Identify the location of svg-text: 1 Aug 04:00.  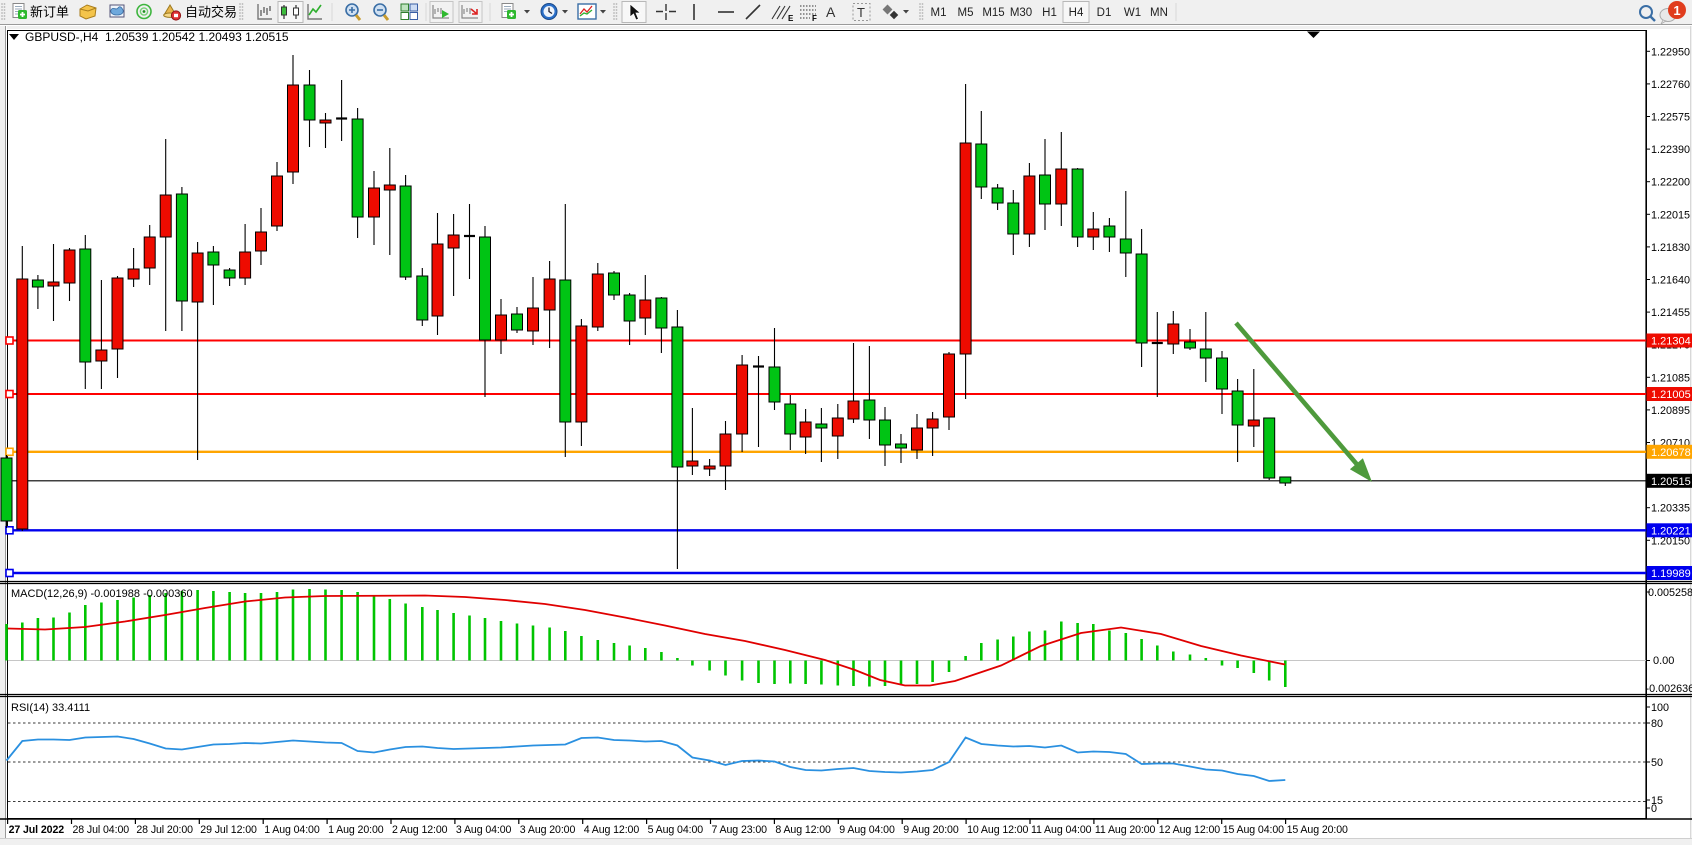
(292, 830).